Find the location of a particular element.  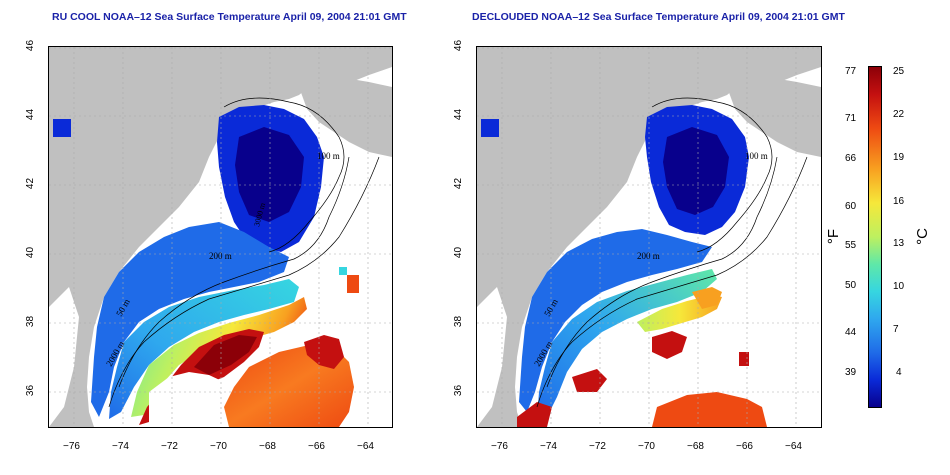

colorbar-c-label: 13 is located at coordinates (899, 243).